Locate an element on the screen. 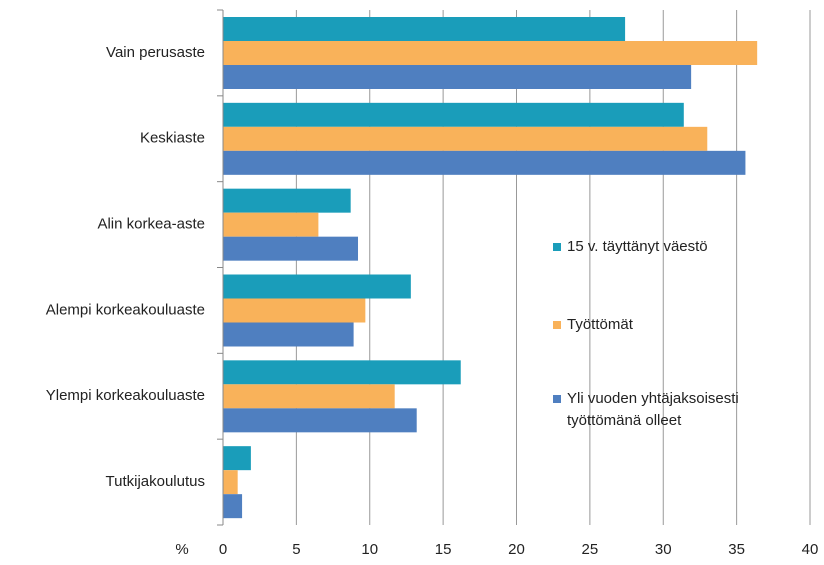  y-tick-label: Tutkijakoulutus is located at coordinates (156, 481).